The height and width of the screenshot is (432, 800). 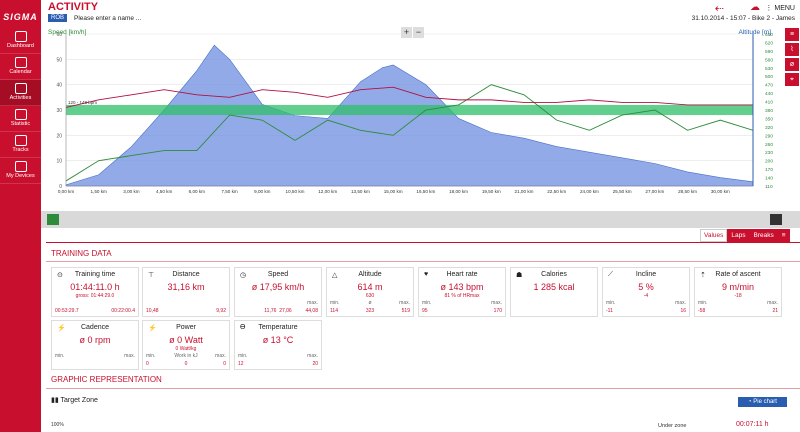 What do you see at coordinates (743, 18) in the screenshot?
I see `activity-info: 31.10.2014 - 15:07 - Bike 2 - James` at bounding box center [743, 18].